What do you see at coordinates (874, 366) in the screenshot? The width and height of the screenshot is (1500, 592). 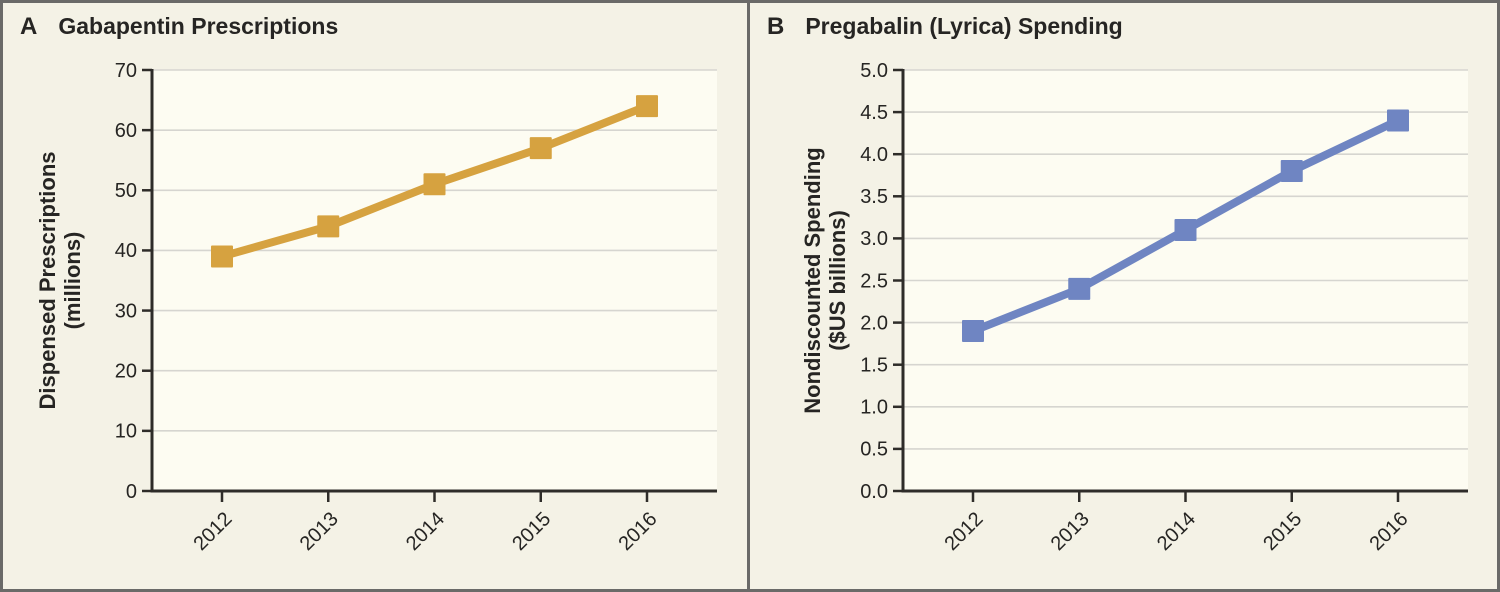 I see `y-tick-label: 1.5` at bounding box center [874, 366].